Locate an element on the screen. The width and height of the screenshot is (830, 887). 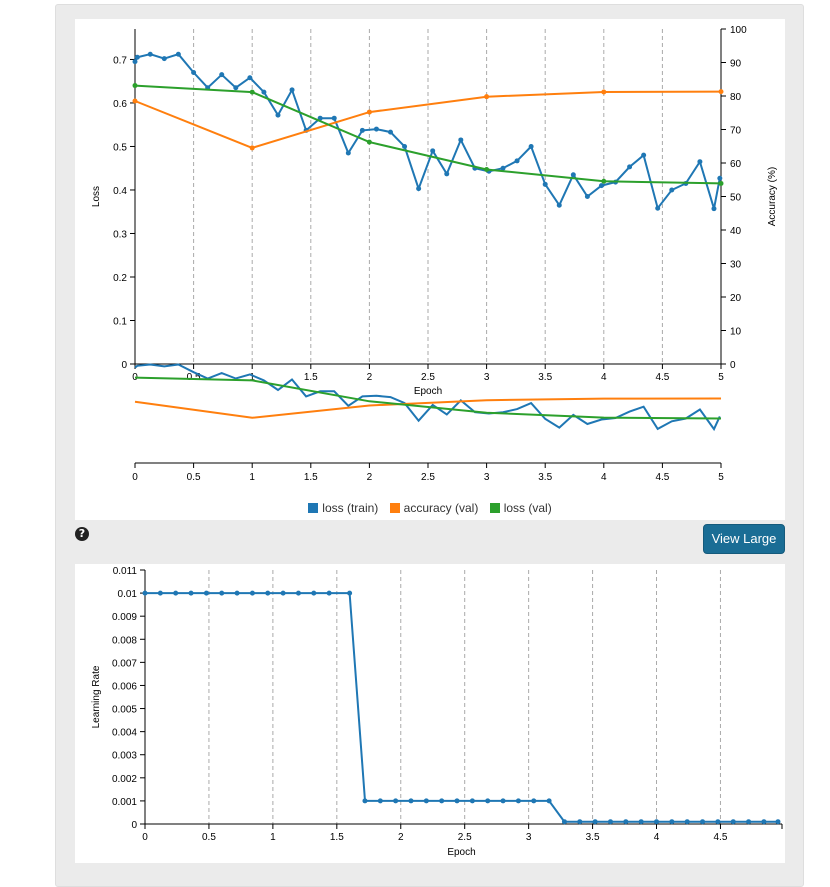
chart-legend: loss (train) accuracy (val) loss (val) is located at coordinates (430, 508).